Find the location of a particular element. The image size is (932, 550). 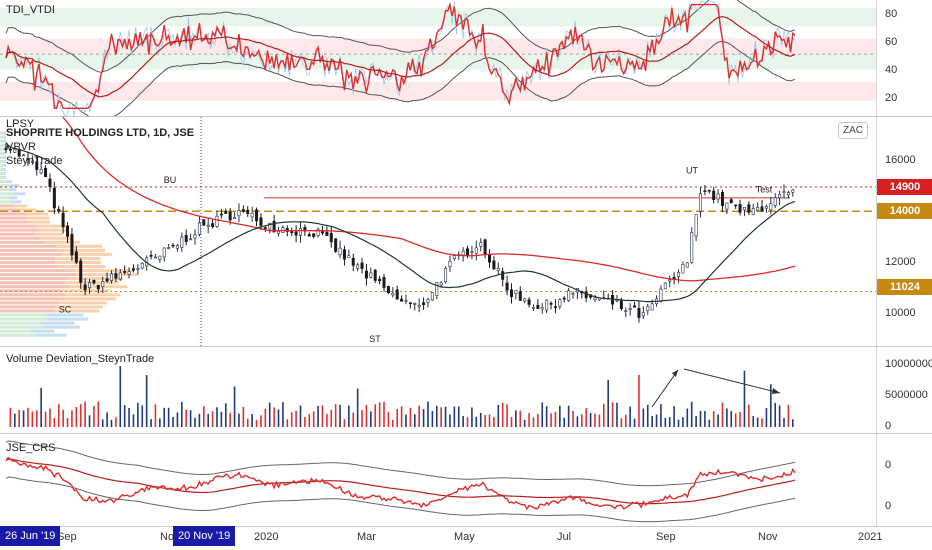

crs-ma-line is located at coordinates (400, 481).